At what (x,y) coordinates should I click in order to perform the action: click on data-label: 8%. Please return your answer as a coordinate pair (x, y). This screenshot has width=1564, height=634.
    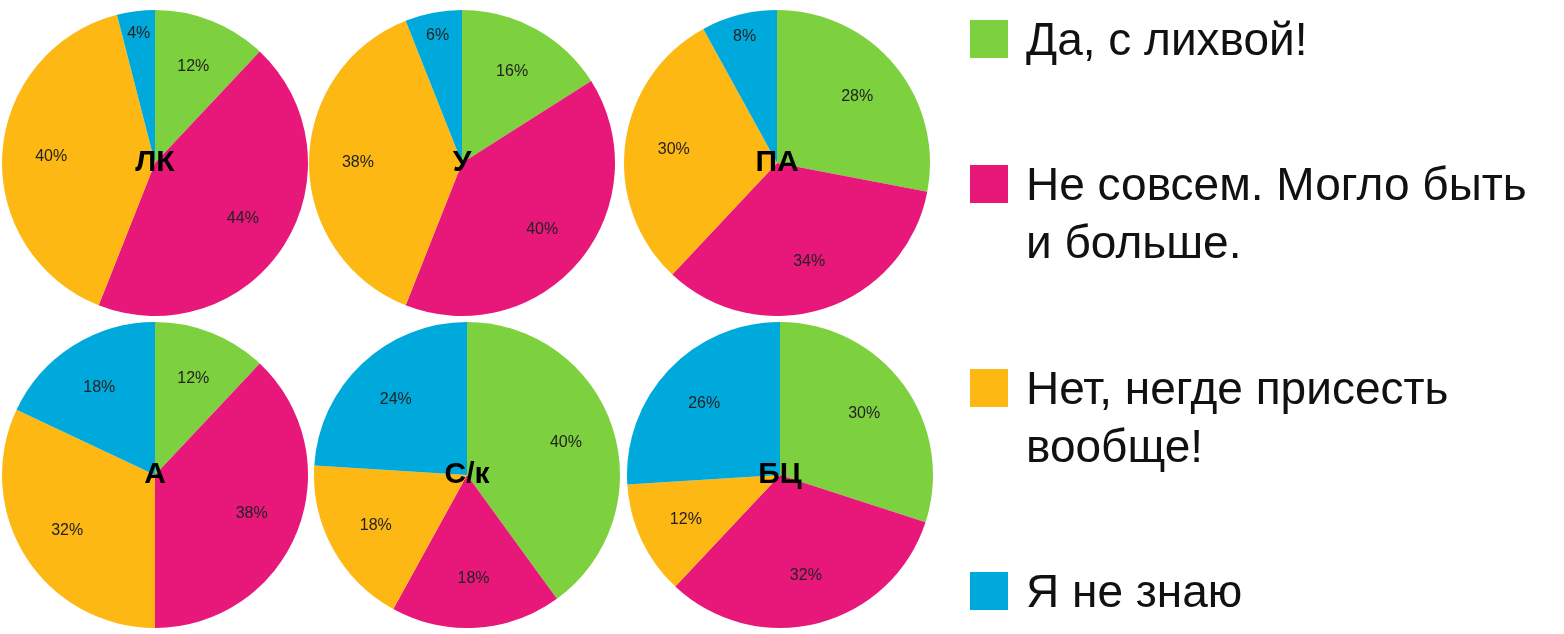
    Looking at the image, I should click on (745, 36).